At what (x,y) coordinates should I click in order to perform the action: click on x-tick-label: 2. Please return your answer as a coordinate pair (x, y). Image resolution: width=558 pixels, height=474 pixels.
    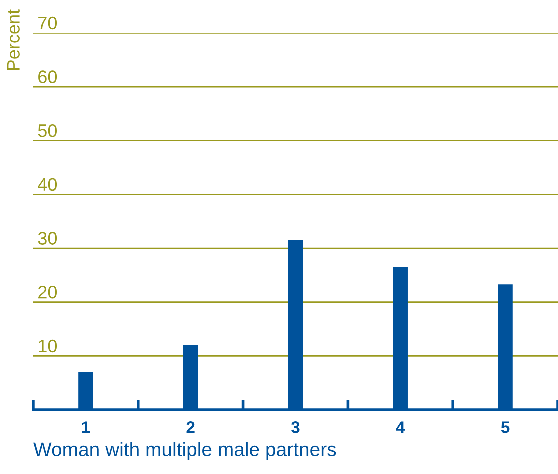
    Looking at the image, I should click on (190, 428).